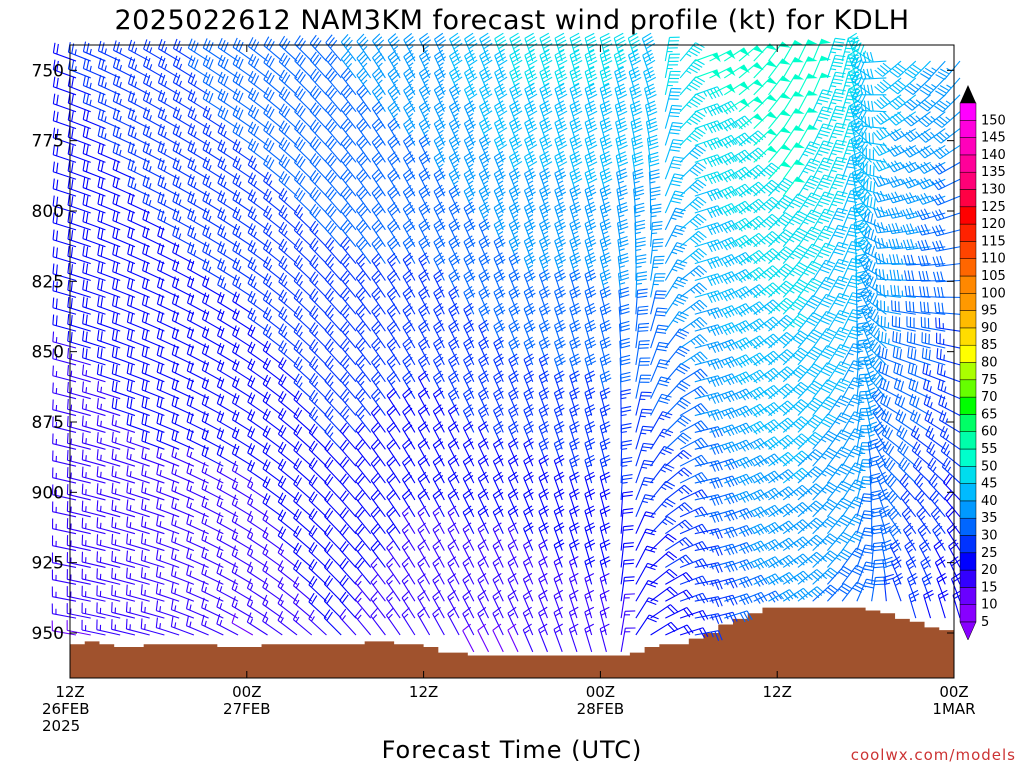 Image resolution: width=1024 pixels, height=768 pixels. Describe the element at coordinates (933, 755) in the screenshot. I see `credit-text: coolwx.com/models` at that location.